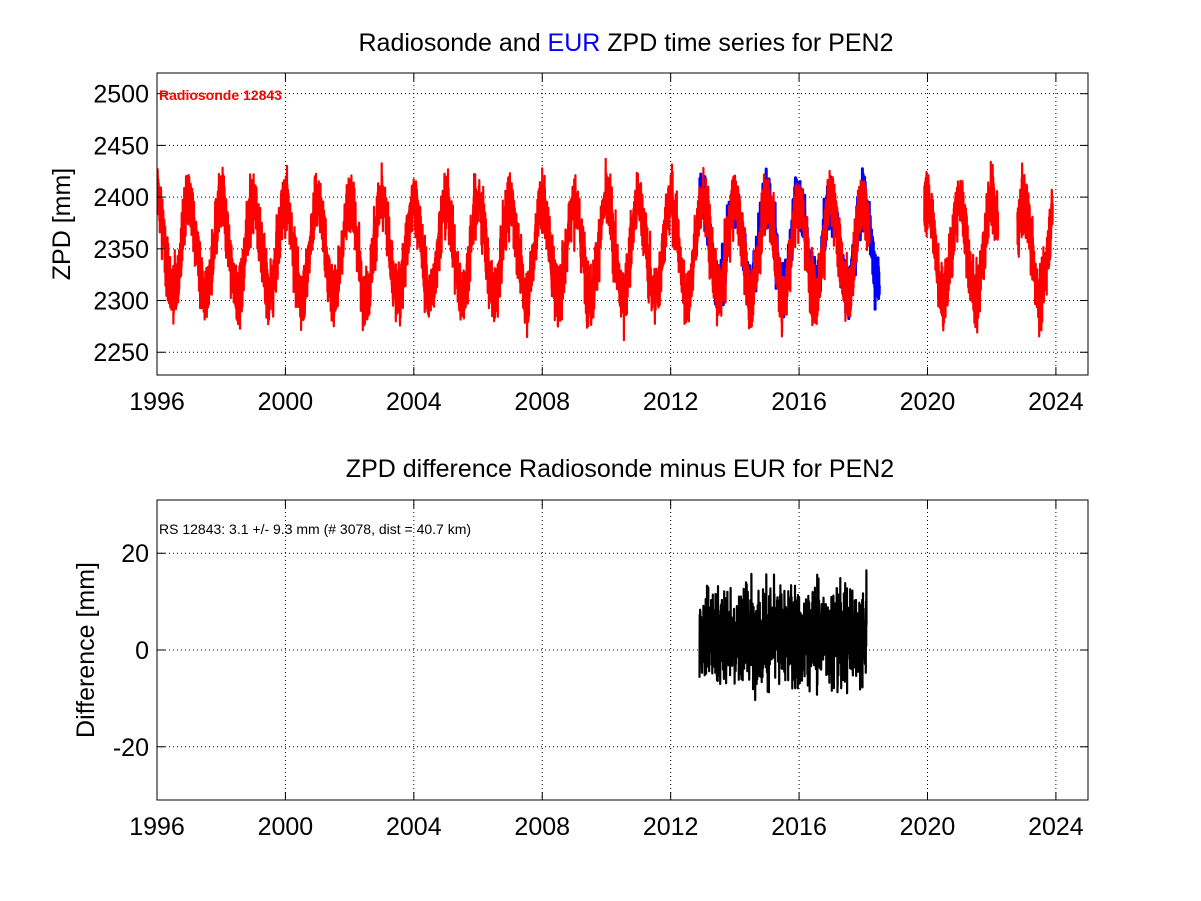 This screenshot has width=1201, height=901. I want to click on y-tick-labels: 2250 2300 2350 2400 2450 2500, so click(121, 224).